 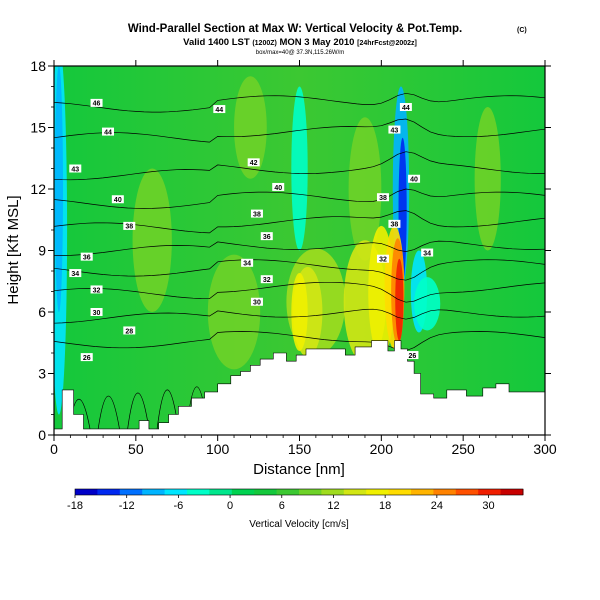 What do you see at coordinates (42, 374) in the screenshot?
I see `y-tick-label: 3` at bounding box center [42, 374].